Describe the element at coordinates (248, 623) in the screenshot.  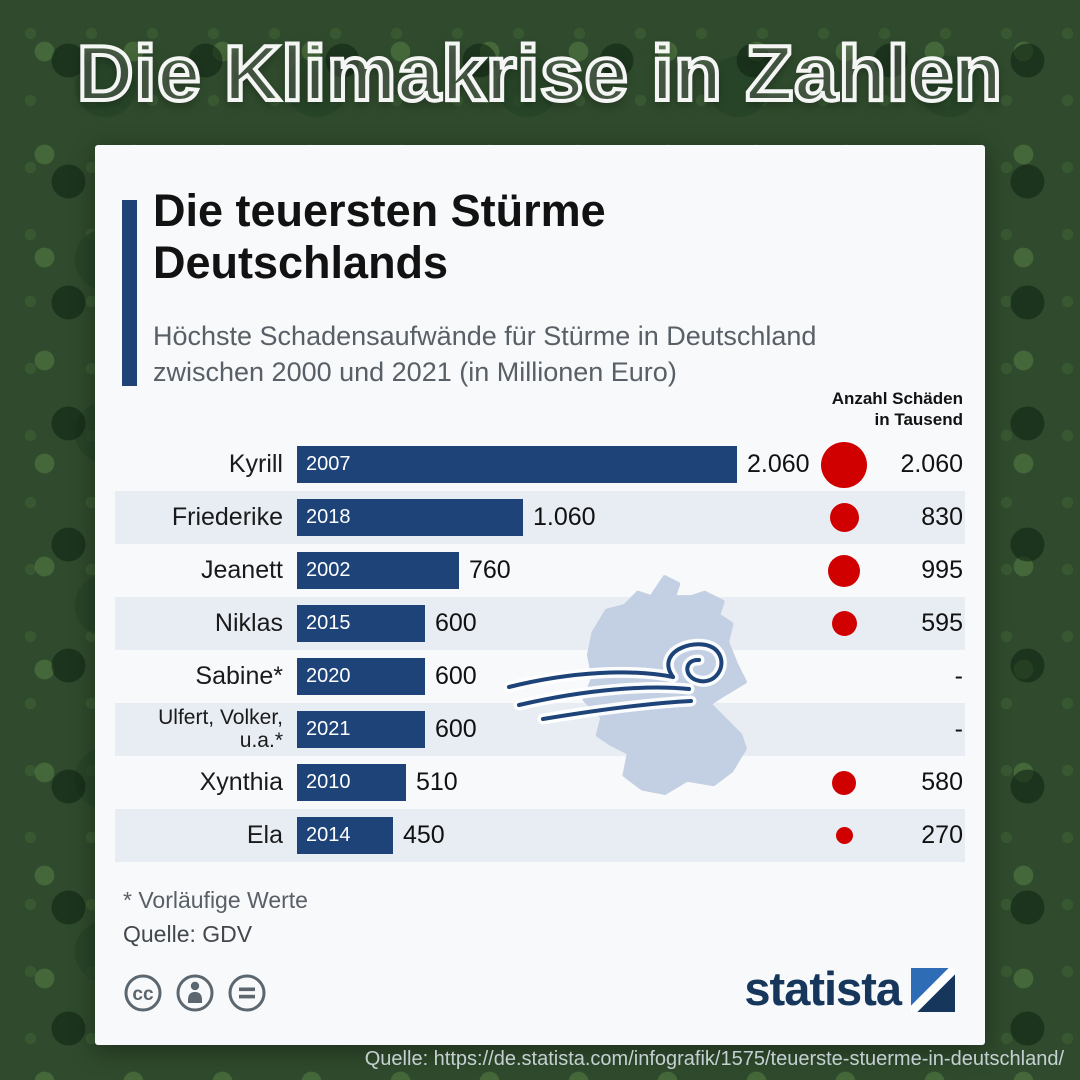
I see `storm-name: Niklas` at that location.